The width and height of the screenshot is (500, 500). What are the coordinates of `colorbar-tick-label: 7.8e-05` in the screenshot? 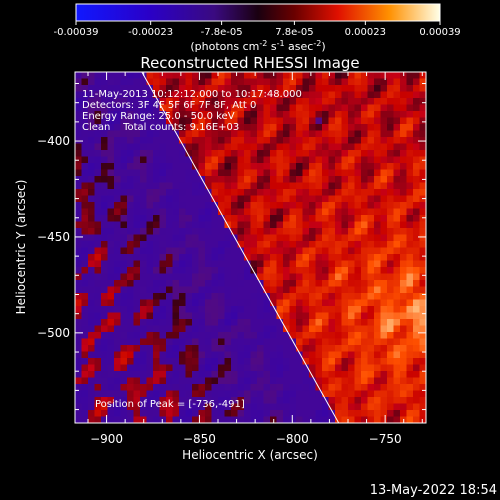 It's located at (294, 32).